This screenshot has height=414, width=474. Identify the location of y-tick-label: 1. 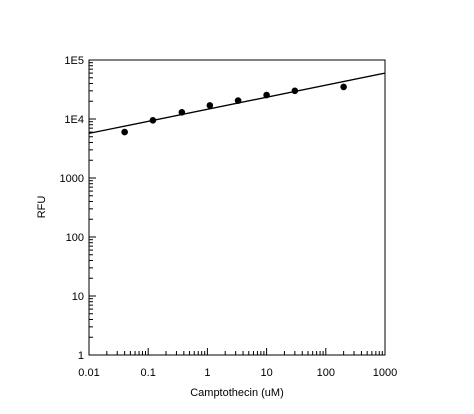
(81, 356).